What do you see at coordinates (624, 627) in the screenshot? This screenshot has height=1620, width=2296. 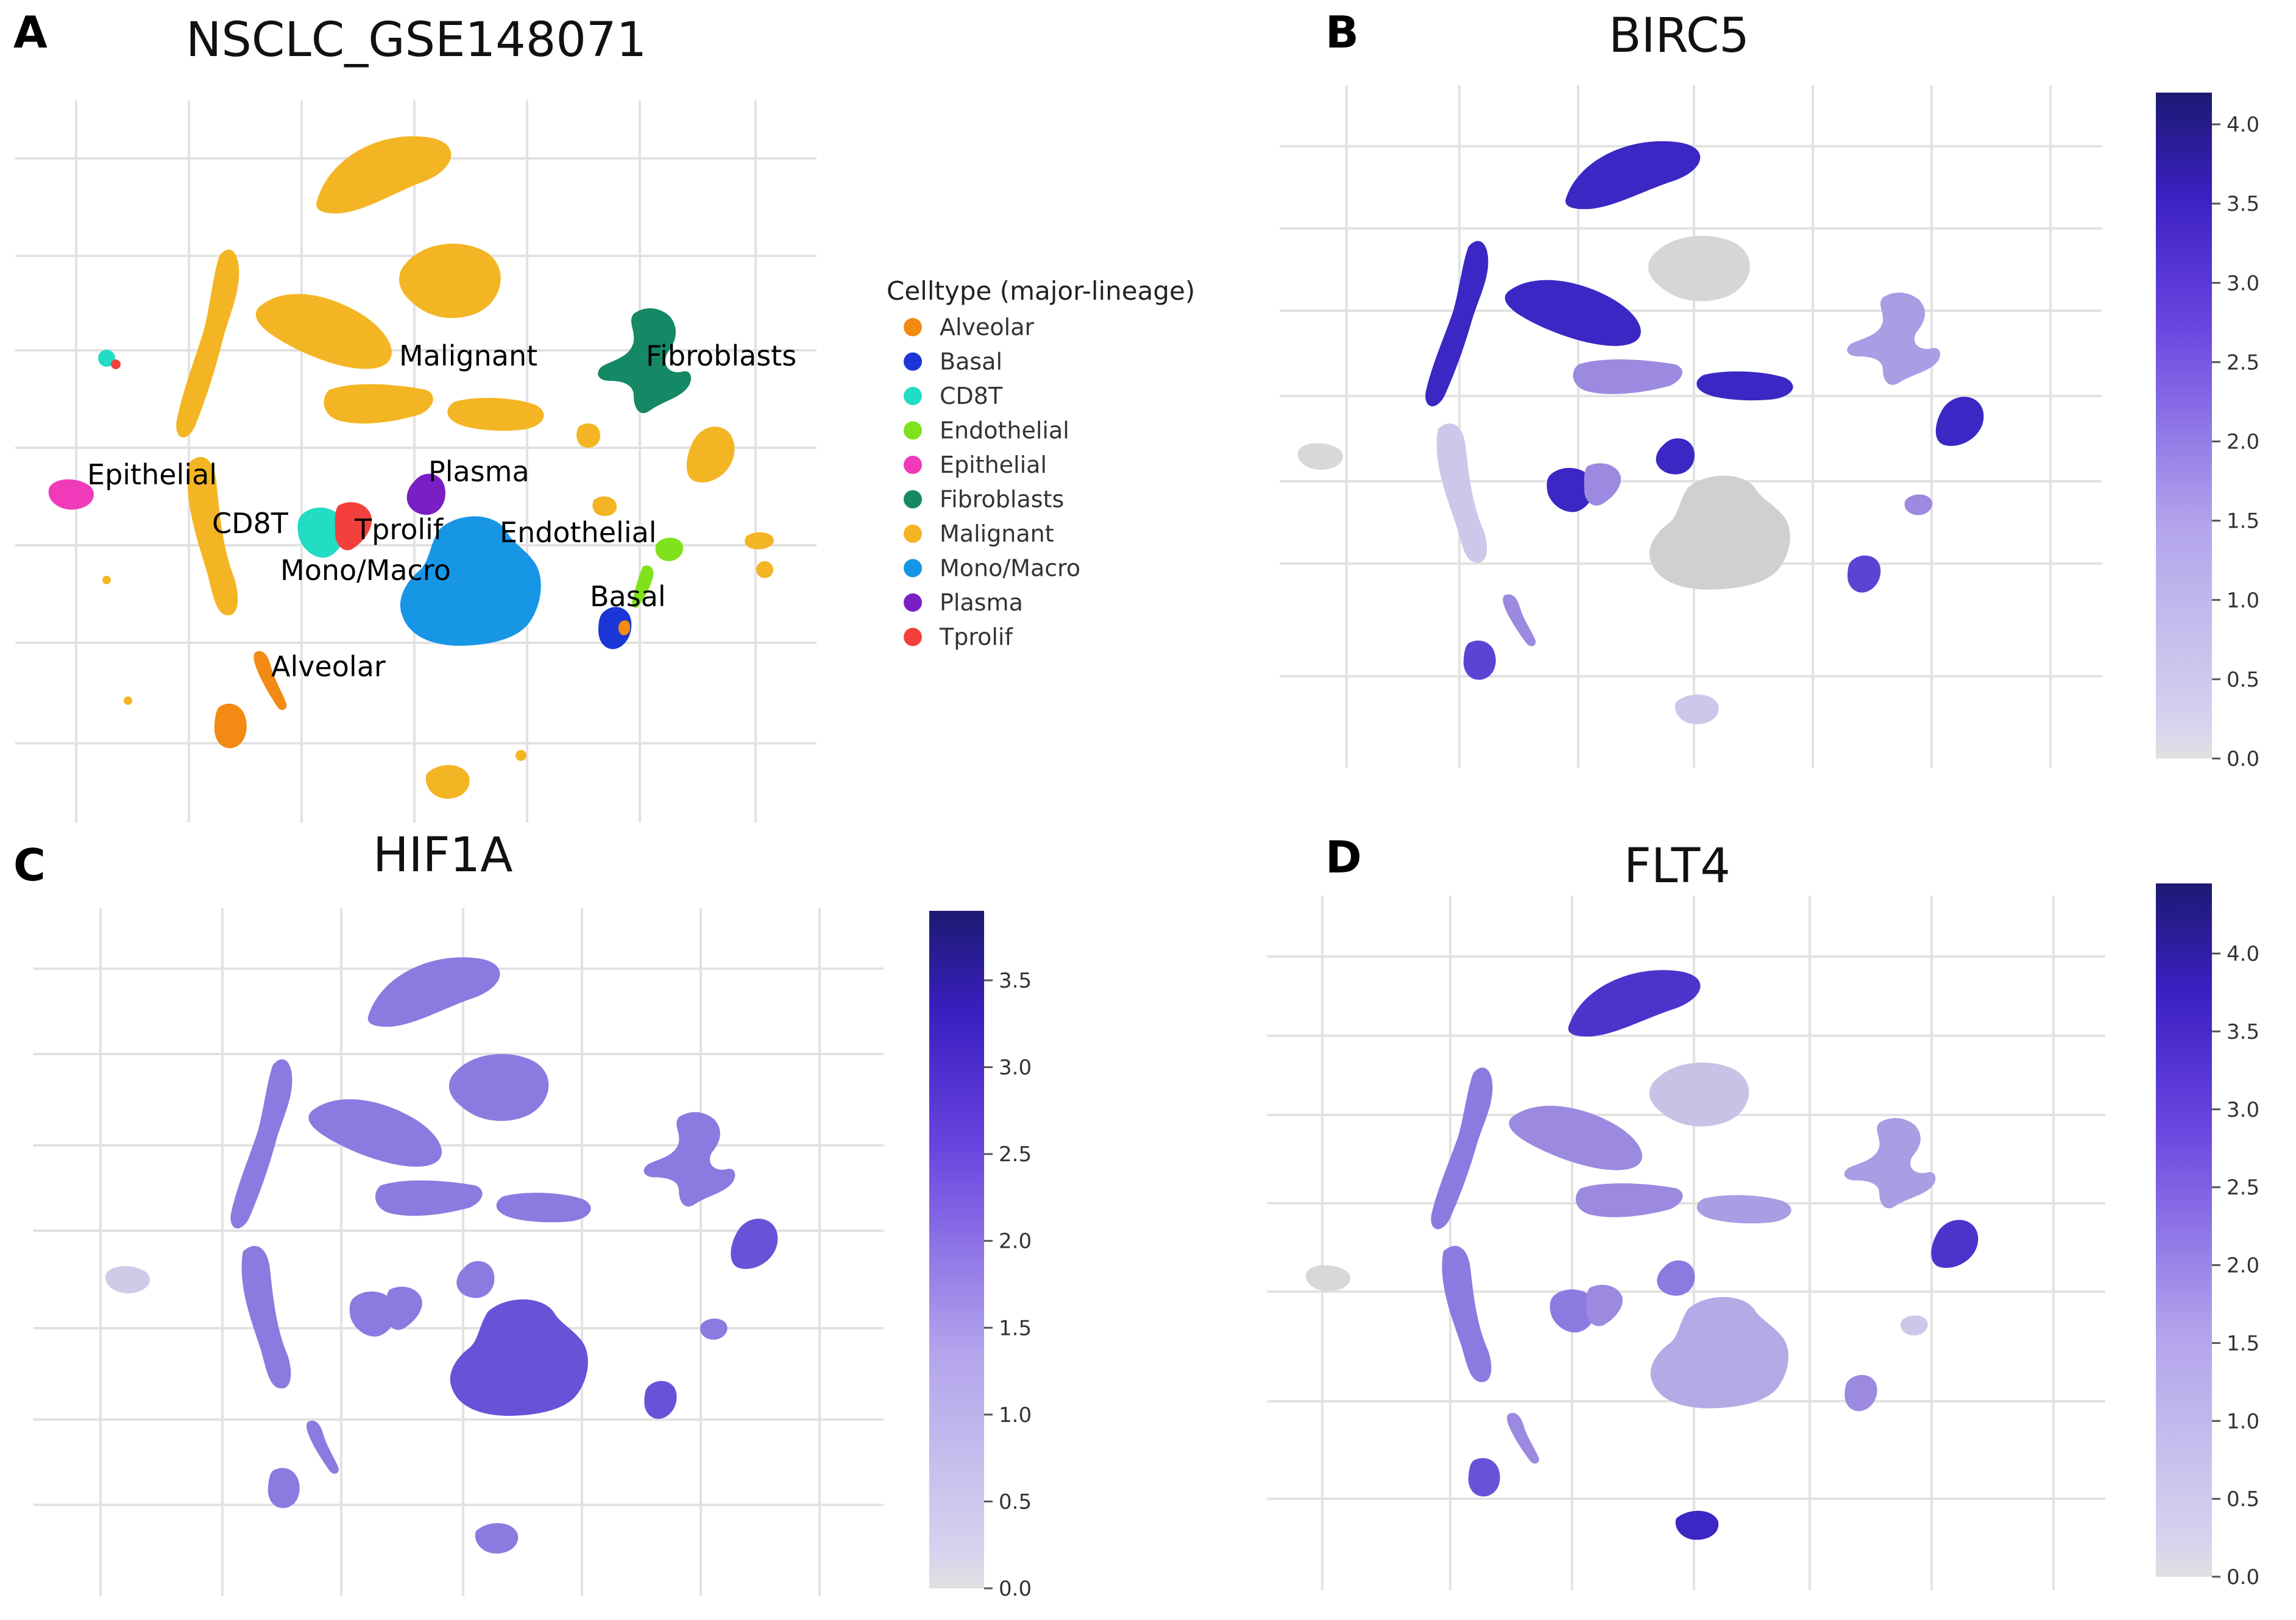 I see `cluster-basal-accent` at bounding box center [624, 627].